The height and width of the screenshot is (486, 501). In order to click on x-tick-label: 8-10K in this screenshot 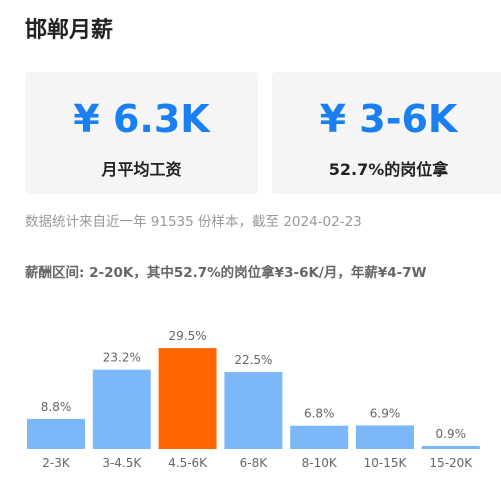, I will do `click(320, 463)`.